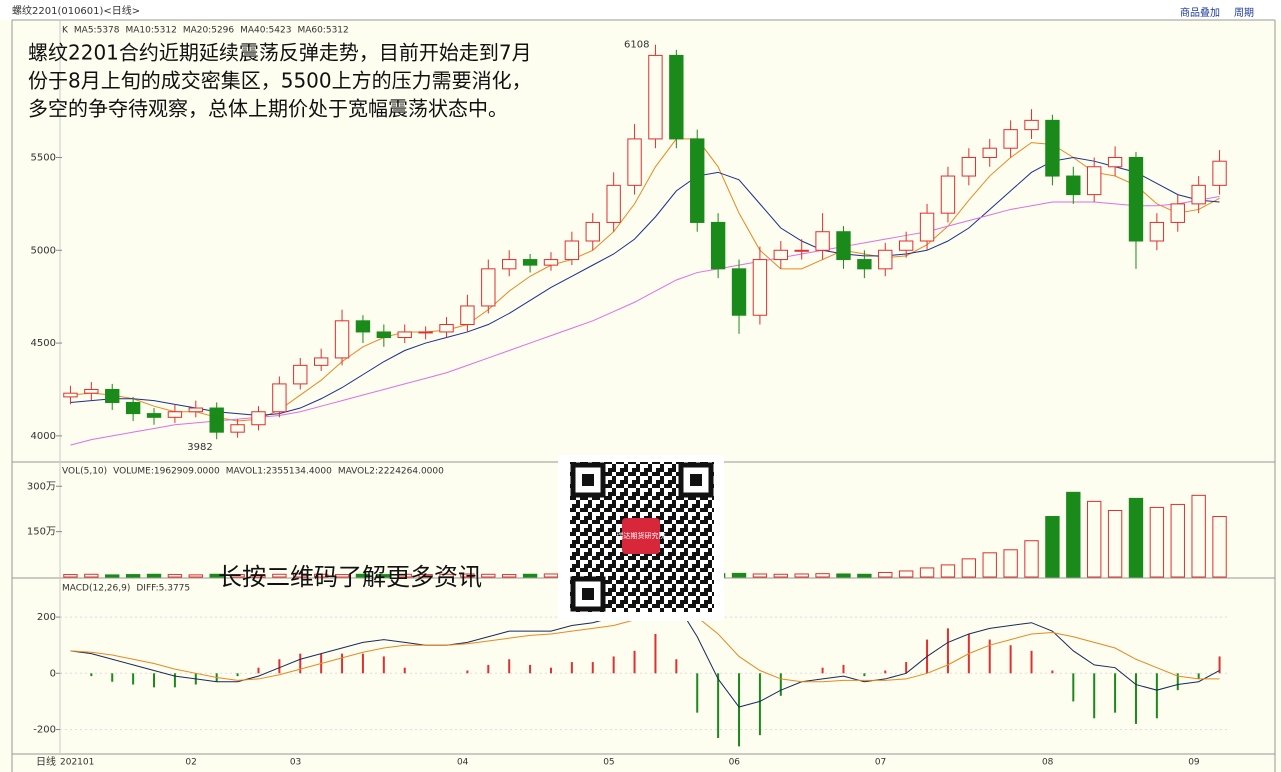  I want to click on y-tick-label: 4500, so click(43, 343).